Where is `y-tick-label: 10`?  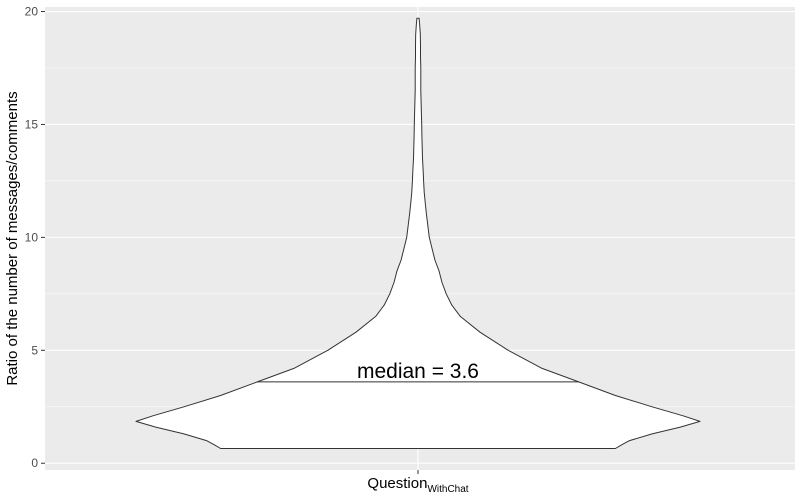 y-tick-label: 10 is located at coordinates (32, 237).